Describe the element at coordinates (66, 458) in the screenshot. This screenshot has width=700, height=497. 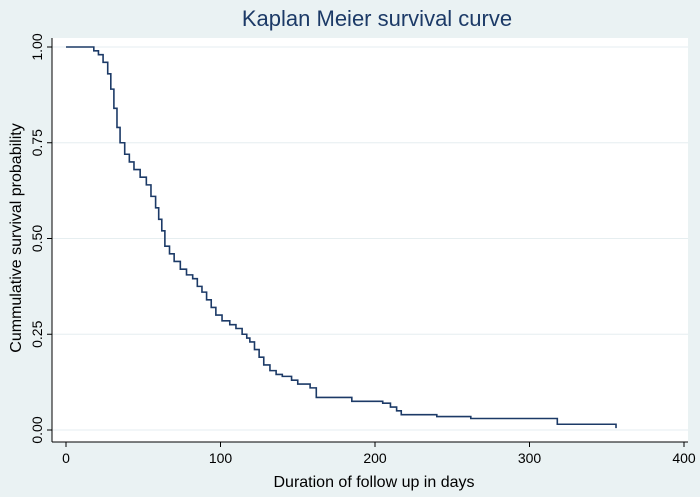
I see `x-tick-label-0: 0` at that location.